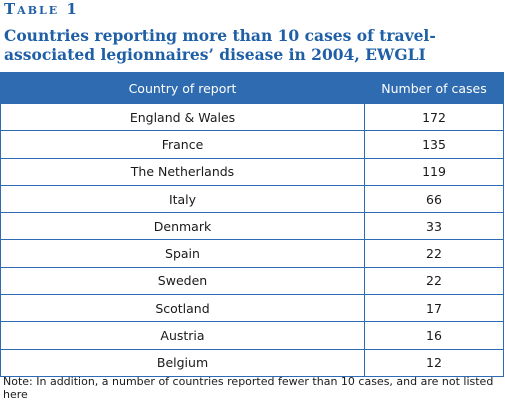 The height and width of the screenshot is (407, 505). I want to click on table-row: England & Wales 172, so click(252, 117).